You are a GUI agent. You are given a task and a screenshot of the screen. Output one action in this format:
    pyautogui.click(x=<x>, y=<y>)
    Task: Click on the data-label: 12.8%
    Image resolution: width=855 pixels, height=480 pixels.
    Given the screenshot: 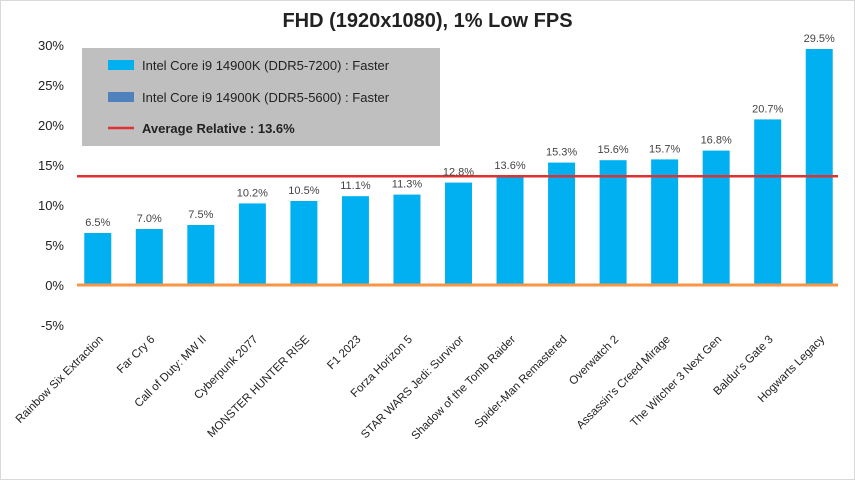 What is the action you would take?
    pyautogui.click(x=458, y=173)
    